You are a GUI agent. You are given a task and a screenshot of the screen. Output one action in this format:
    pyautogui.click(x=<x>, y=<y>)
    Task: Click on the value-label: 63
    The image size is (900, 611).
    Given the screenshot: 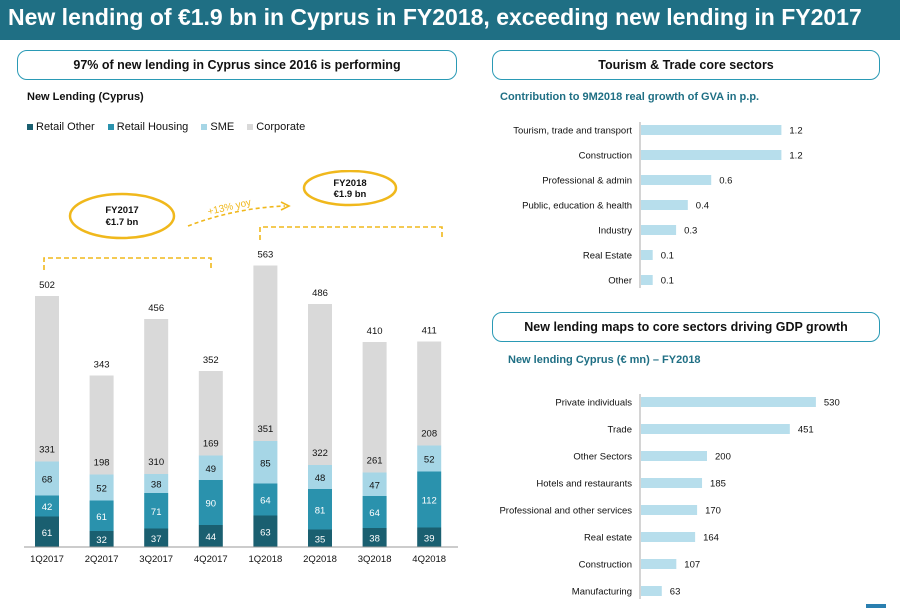 What is the action you would take?
    pyautogui.click(x=675, y=592)
    